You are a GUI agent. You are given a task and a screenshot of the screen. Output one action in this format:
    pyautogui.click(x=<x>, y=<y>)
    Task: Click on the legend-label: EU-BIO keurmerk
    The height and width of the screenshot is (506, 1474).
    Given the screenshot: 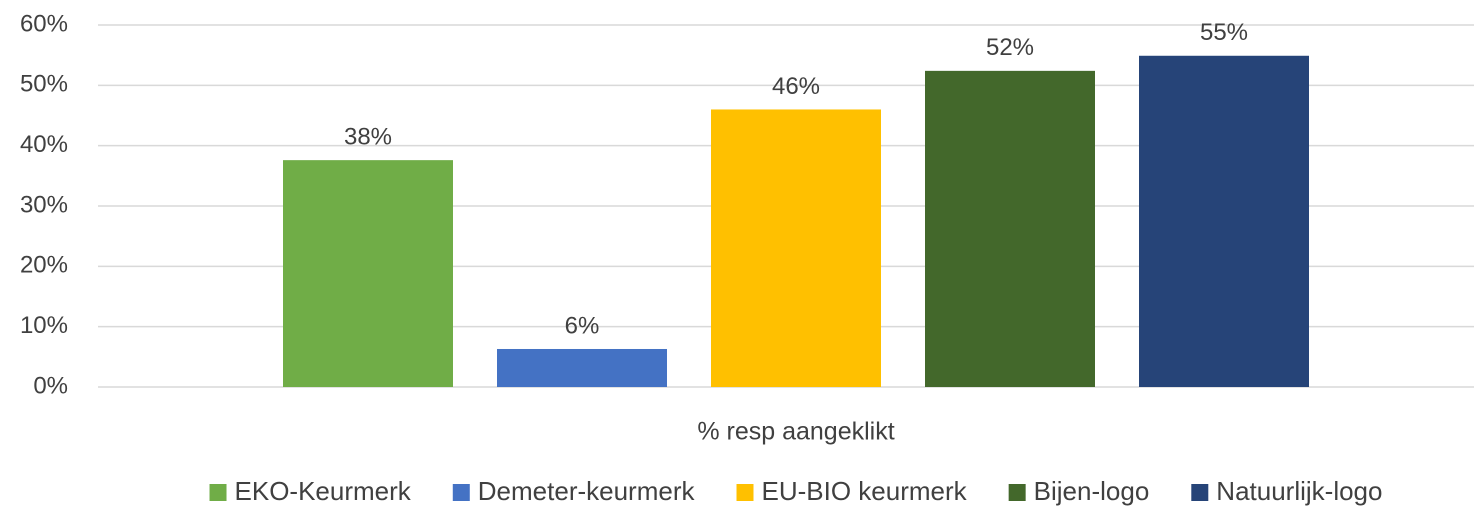 What is the action you would take?
    pyautogui.click(x=865, y=491)
    